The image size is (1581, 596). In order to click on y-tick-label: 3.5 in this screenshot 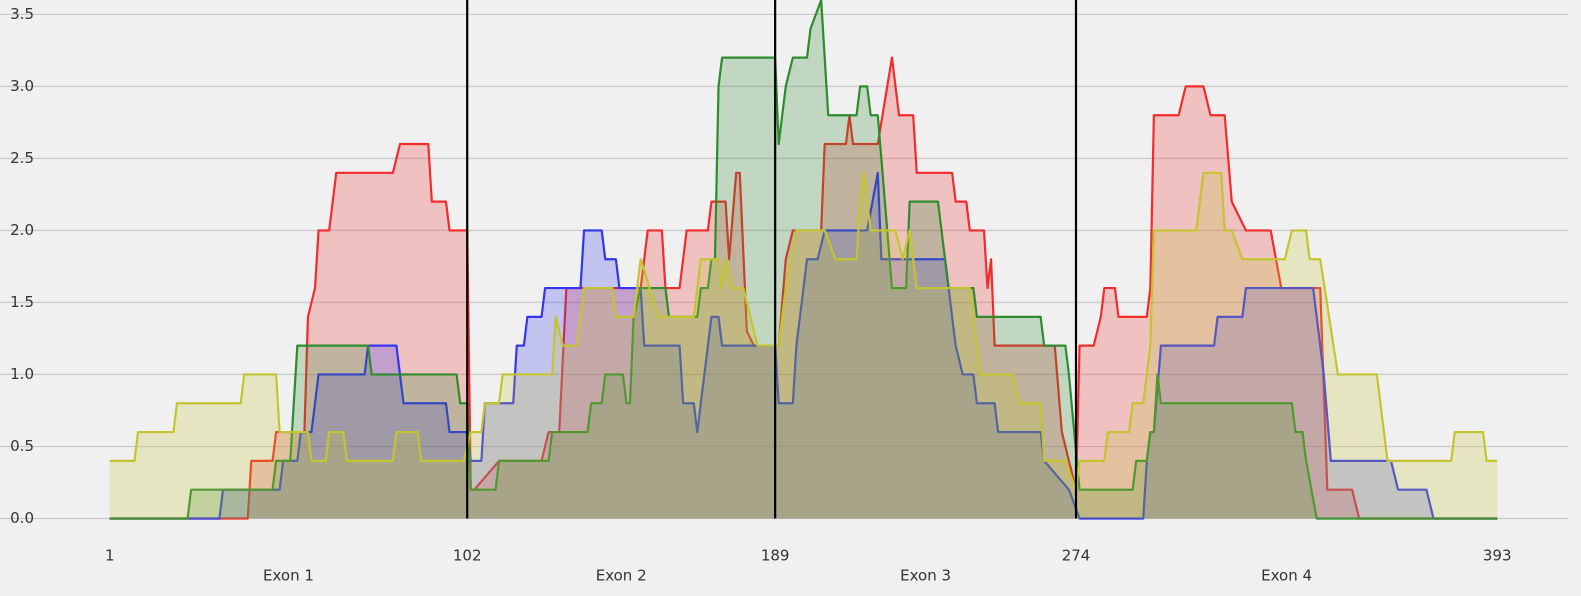, I will do `click(22, 14)`.